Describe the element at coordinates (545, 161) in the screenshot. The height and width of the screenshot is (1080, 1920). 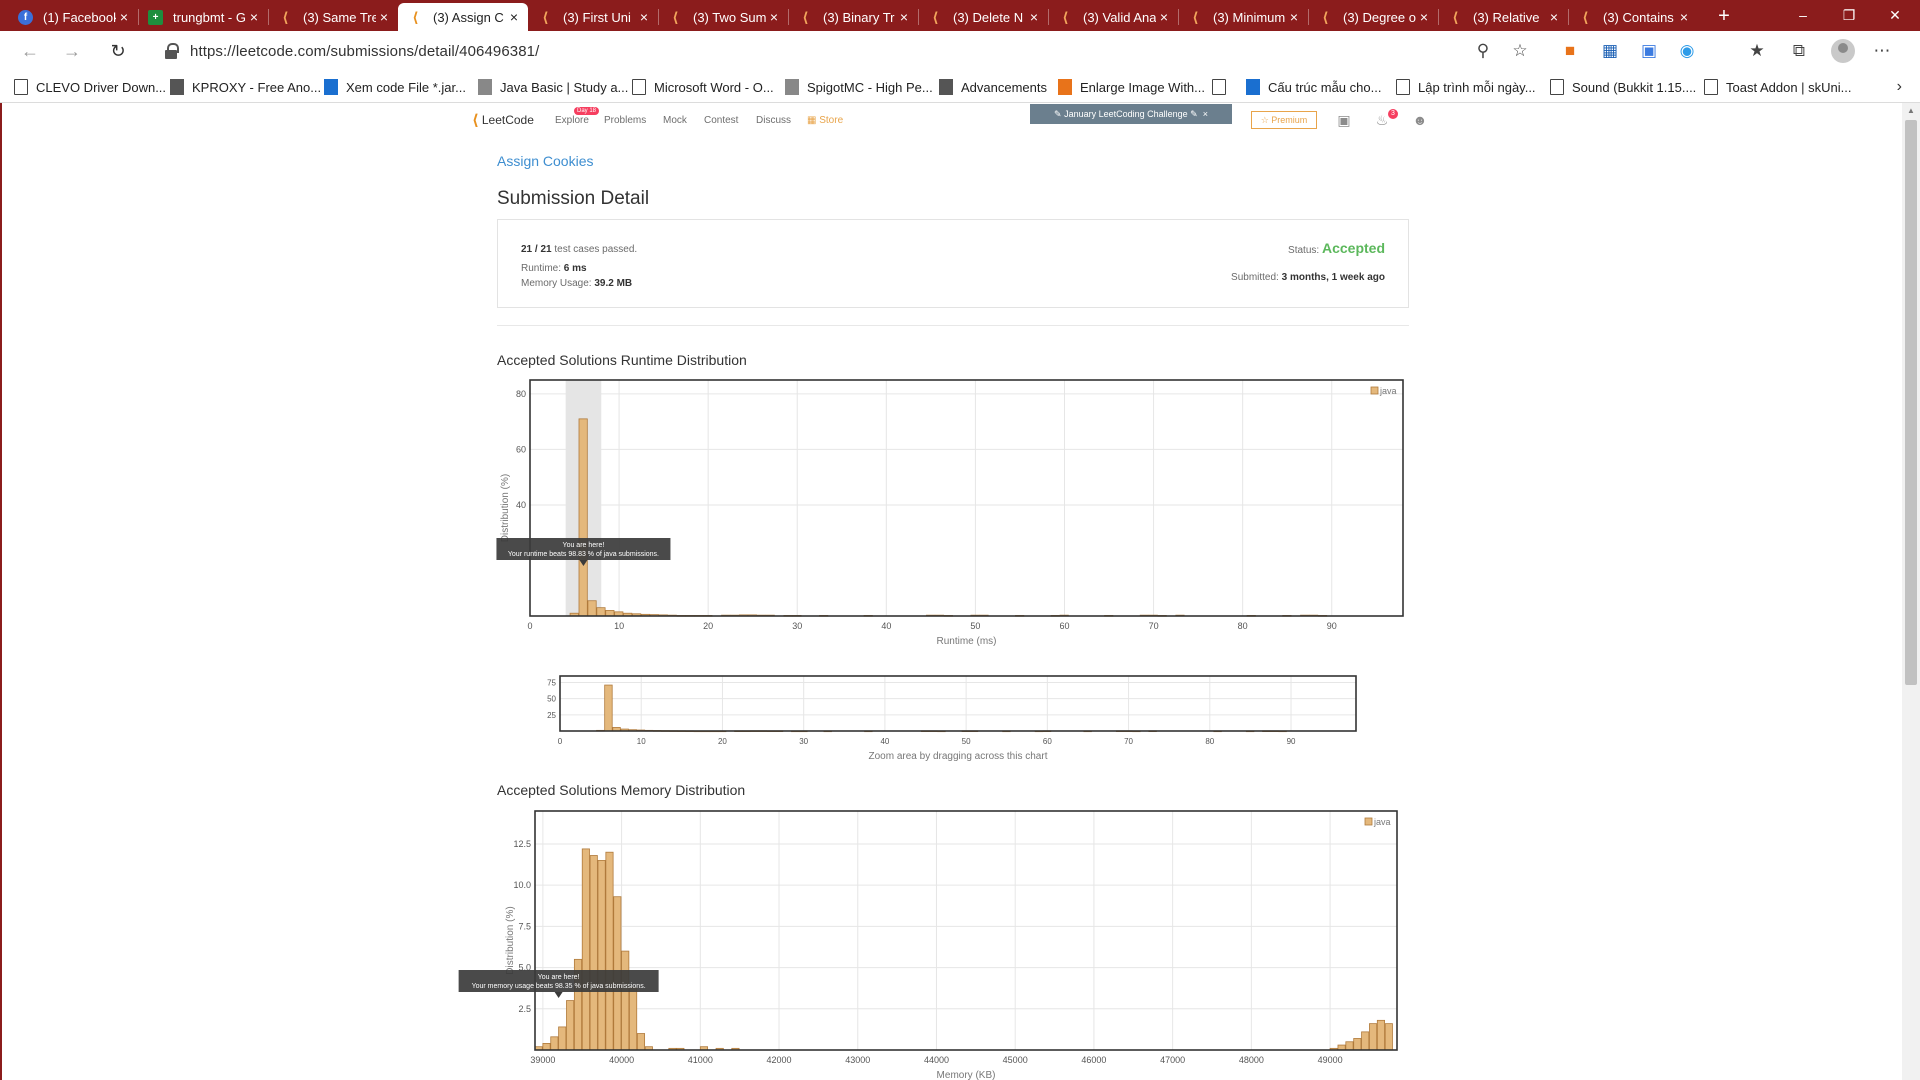
I see `problem-link: Assign Cookies` at that location.